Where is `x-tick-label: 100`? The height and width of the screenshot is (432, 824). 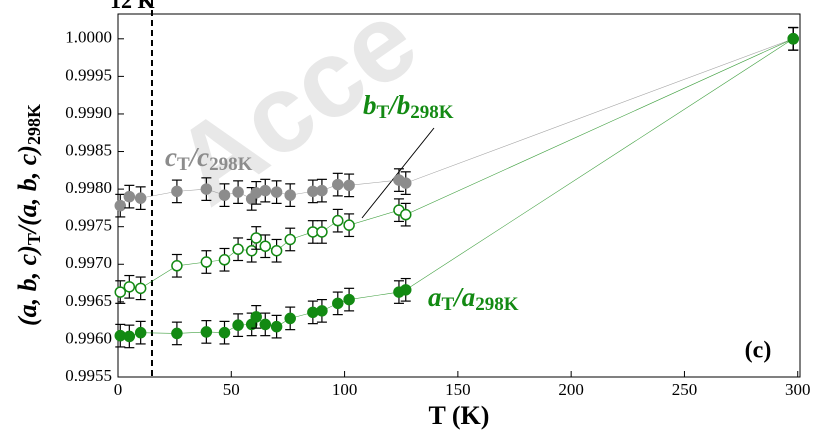 x-tick-label: 100 is located at coordinates (345, 389).